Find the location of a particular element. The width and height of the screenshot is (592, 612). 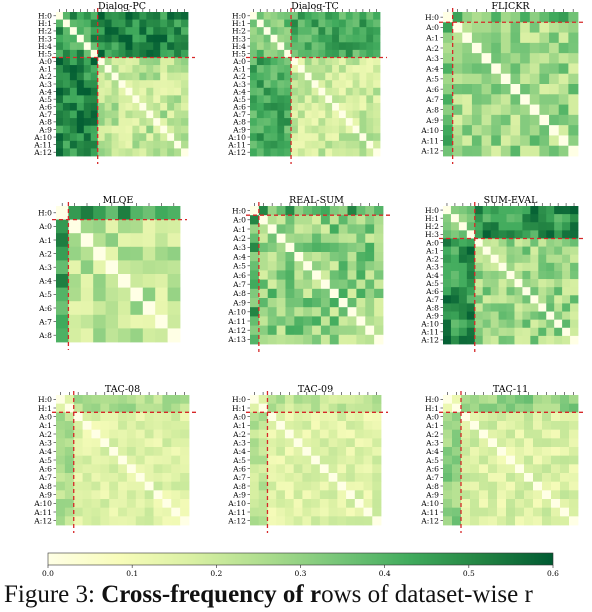

row-label: H:0 is located at coordinates (45, 213).